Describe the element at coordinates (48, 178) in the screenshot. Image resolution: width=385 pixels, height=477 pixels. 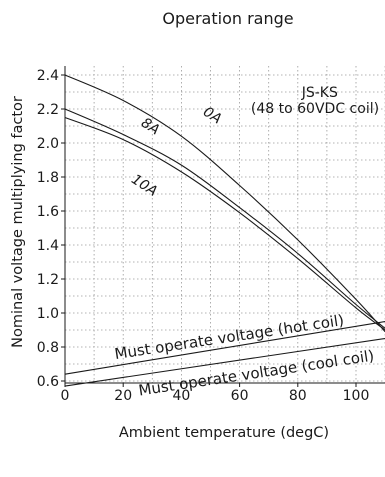
I see `y-tick-label: 1.8` at that location.